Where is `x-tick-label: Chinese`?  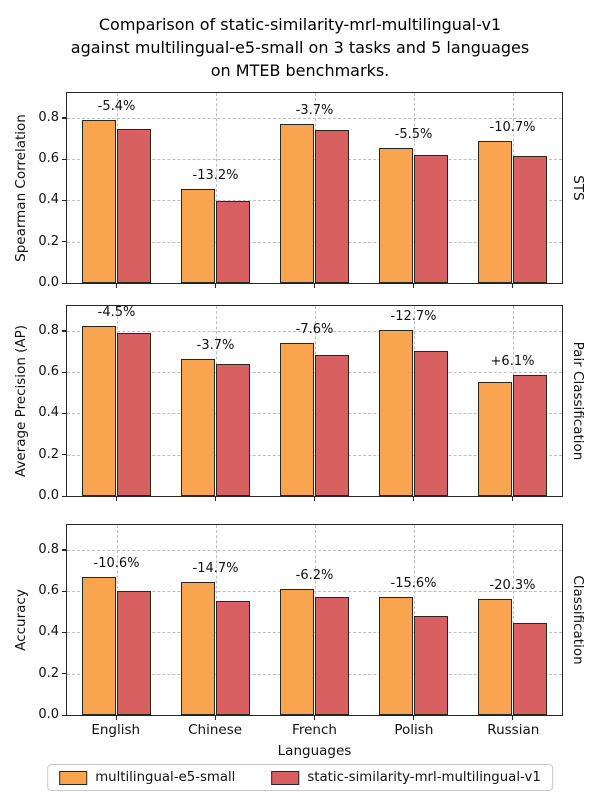 x-tick-label: Chinese is located at coordinates (215, 730).